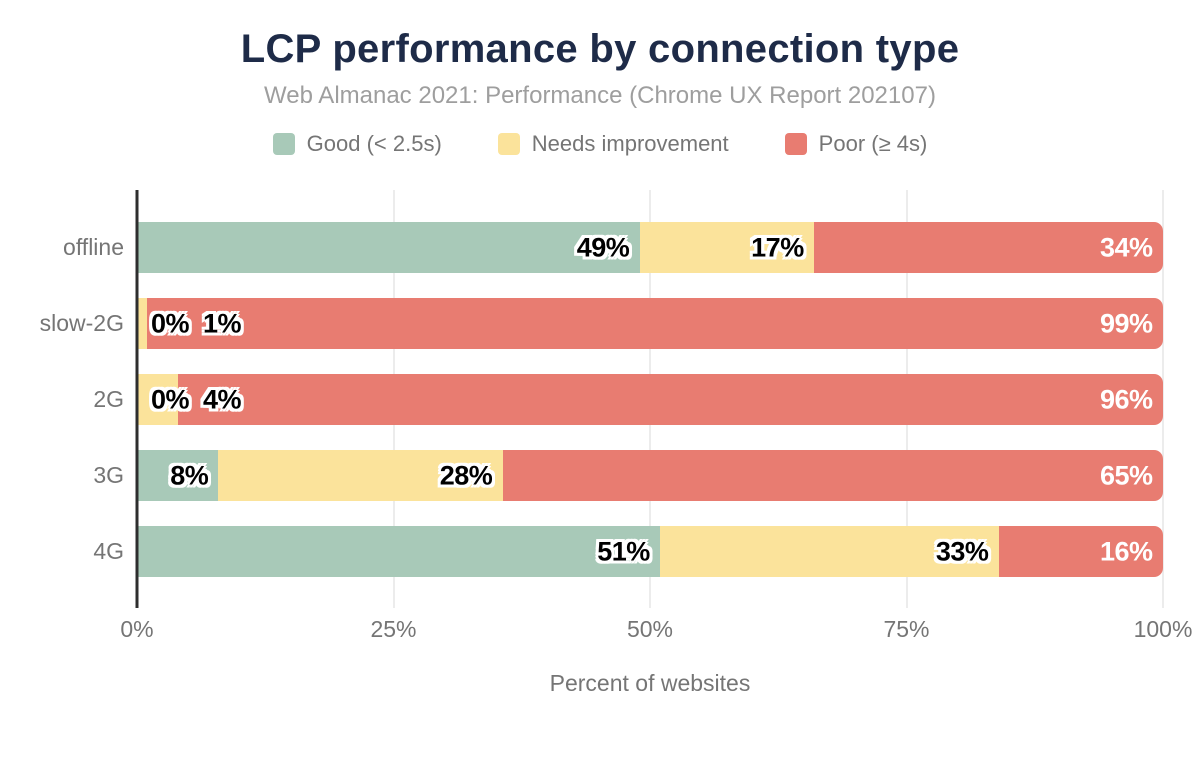 The height and width of the screenshot is (768, 1200). I want to click on x-tick-label: 75%, so click(906, 628).